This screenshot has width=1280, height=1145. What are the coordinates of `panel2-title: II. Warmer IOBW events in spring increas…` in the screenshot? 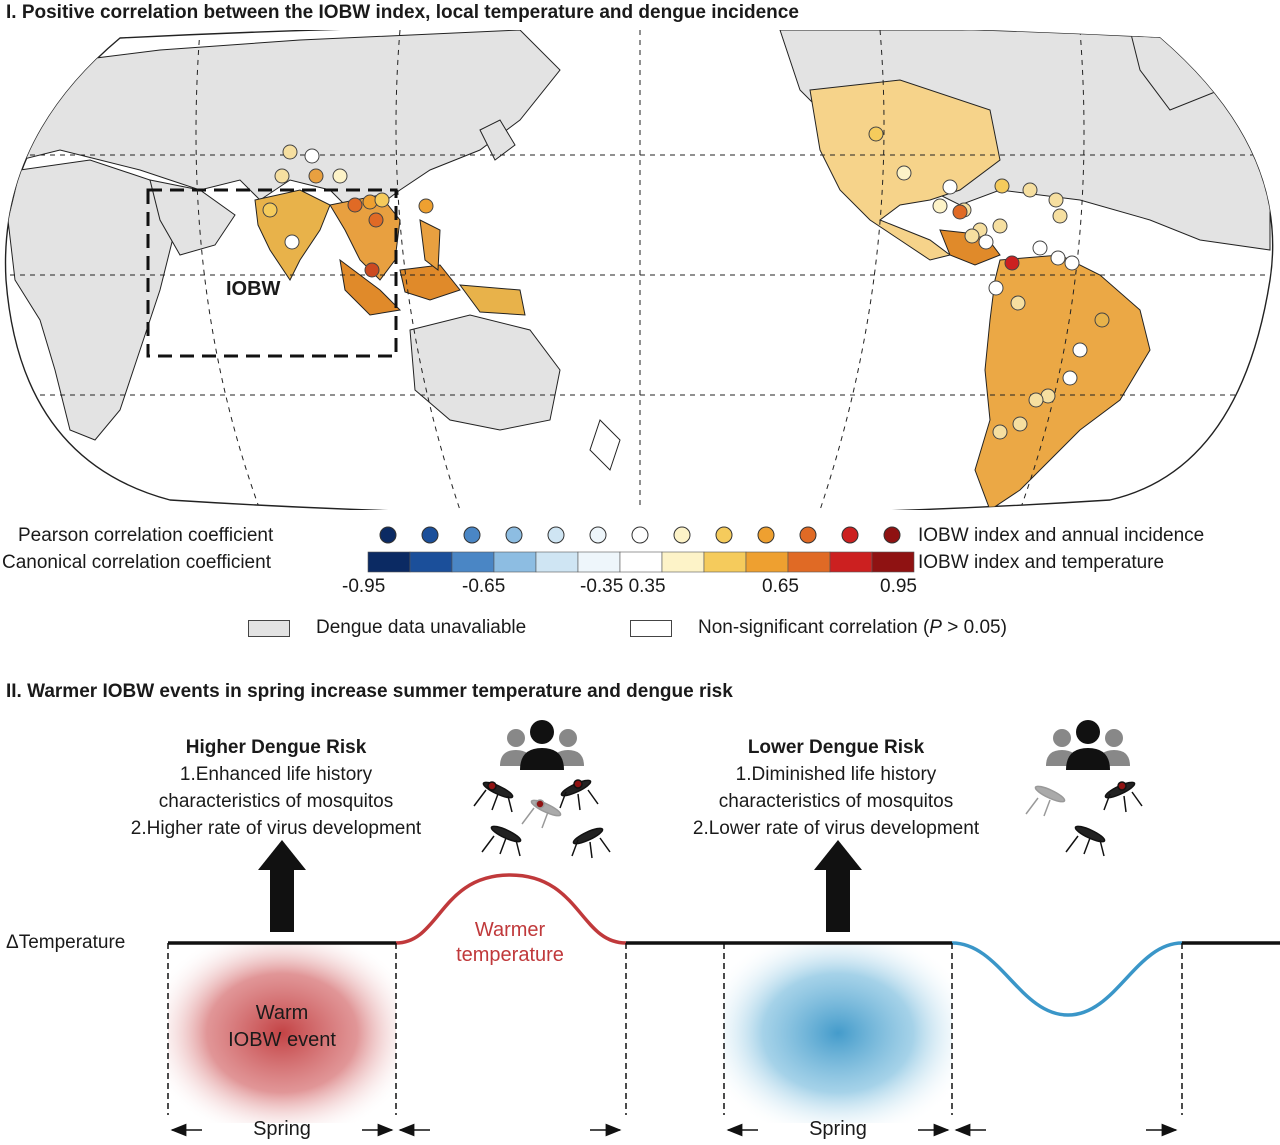 It's located at (369, 691).